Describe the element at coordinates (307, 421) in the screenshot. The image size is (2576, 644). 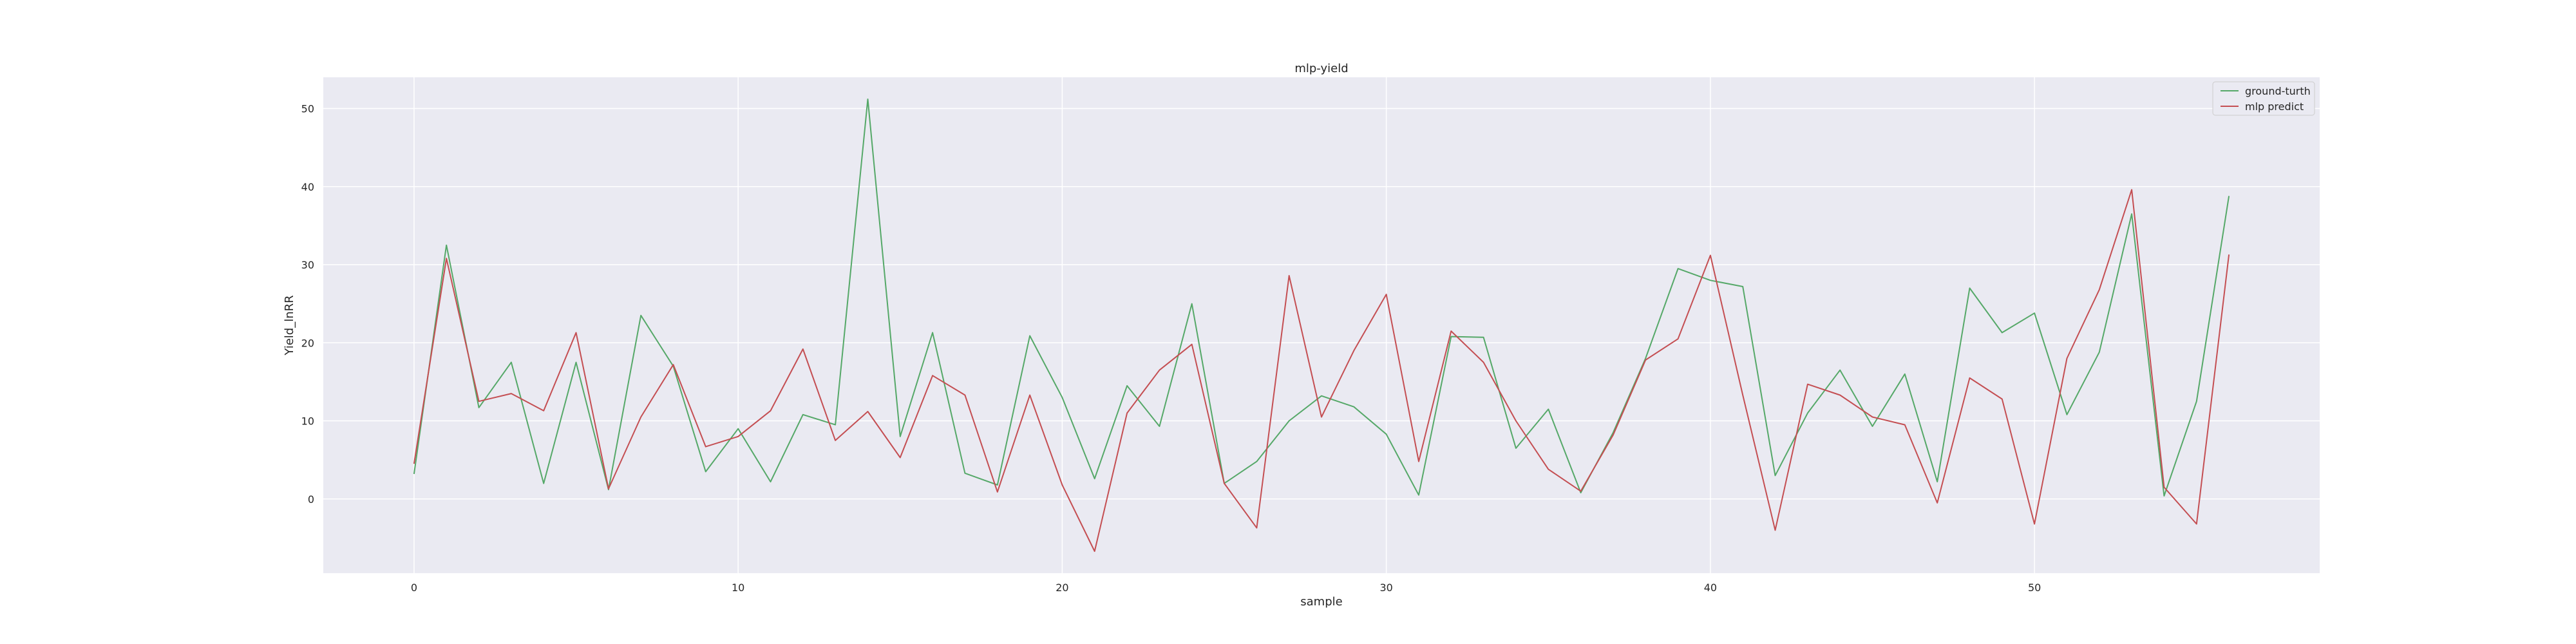
I see `y-tick-label: 10` at that location.